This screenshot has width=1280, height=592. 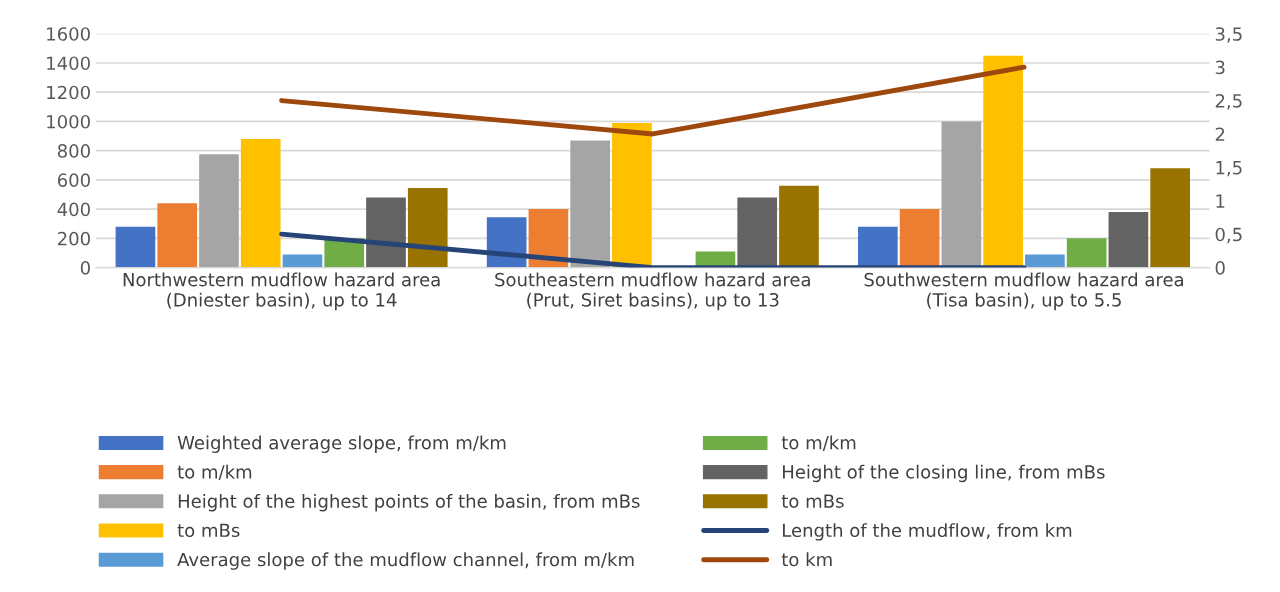 I want to click on y-tick-label: 400, so click(x=73, y=209).